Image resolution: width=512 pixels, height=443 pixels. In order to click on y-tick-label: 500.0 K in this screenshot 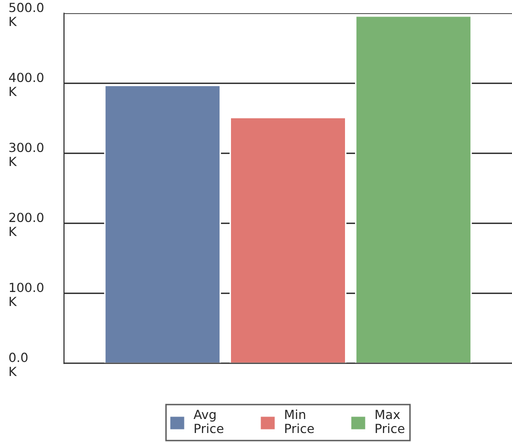, I will do `click(26, 14)`.